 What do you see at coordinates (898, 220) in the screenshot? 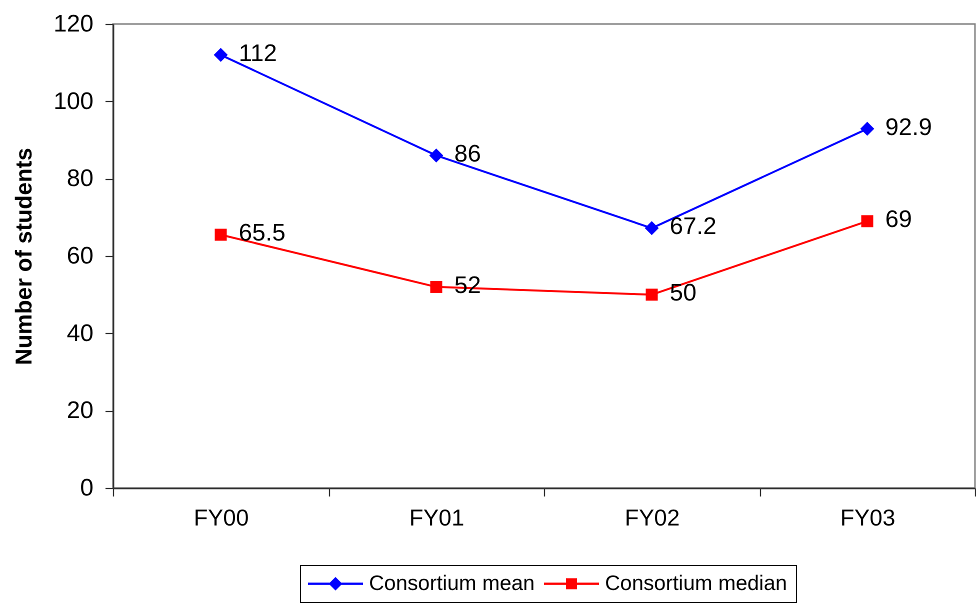
I see `data-label: 69` at bounding box center [898, 220].